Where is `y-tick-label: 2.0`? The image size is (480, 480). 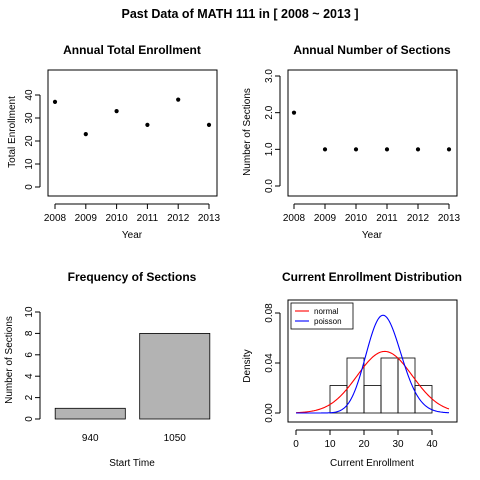 y-tick-label: 2.0 is located at coordinates (269, 112).